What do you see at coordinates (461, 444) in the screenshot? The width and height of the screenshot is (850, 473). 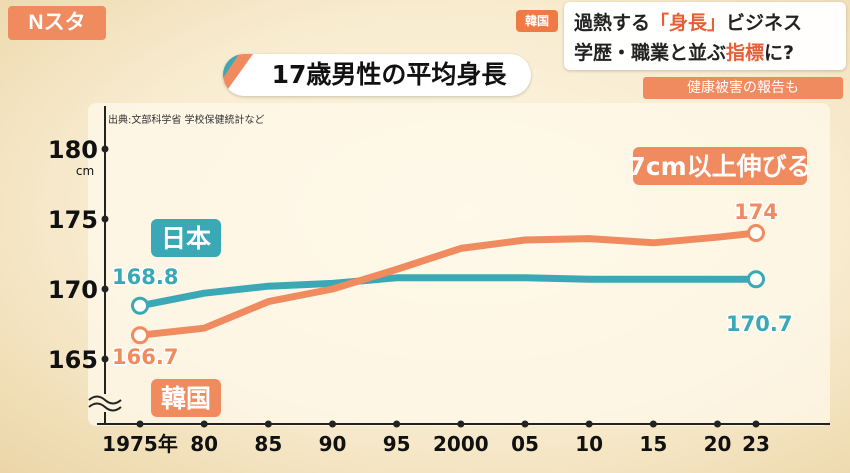 I see `x-tick-label: 2000` at bounding box center [461, 444].